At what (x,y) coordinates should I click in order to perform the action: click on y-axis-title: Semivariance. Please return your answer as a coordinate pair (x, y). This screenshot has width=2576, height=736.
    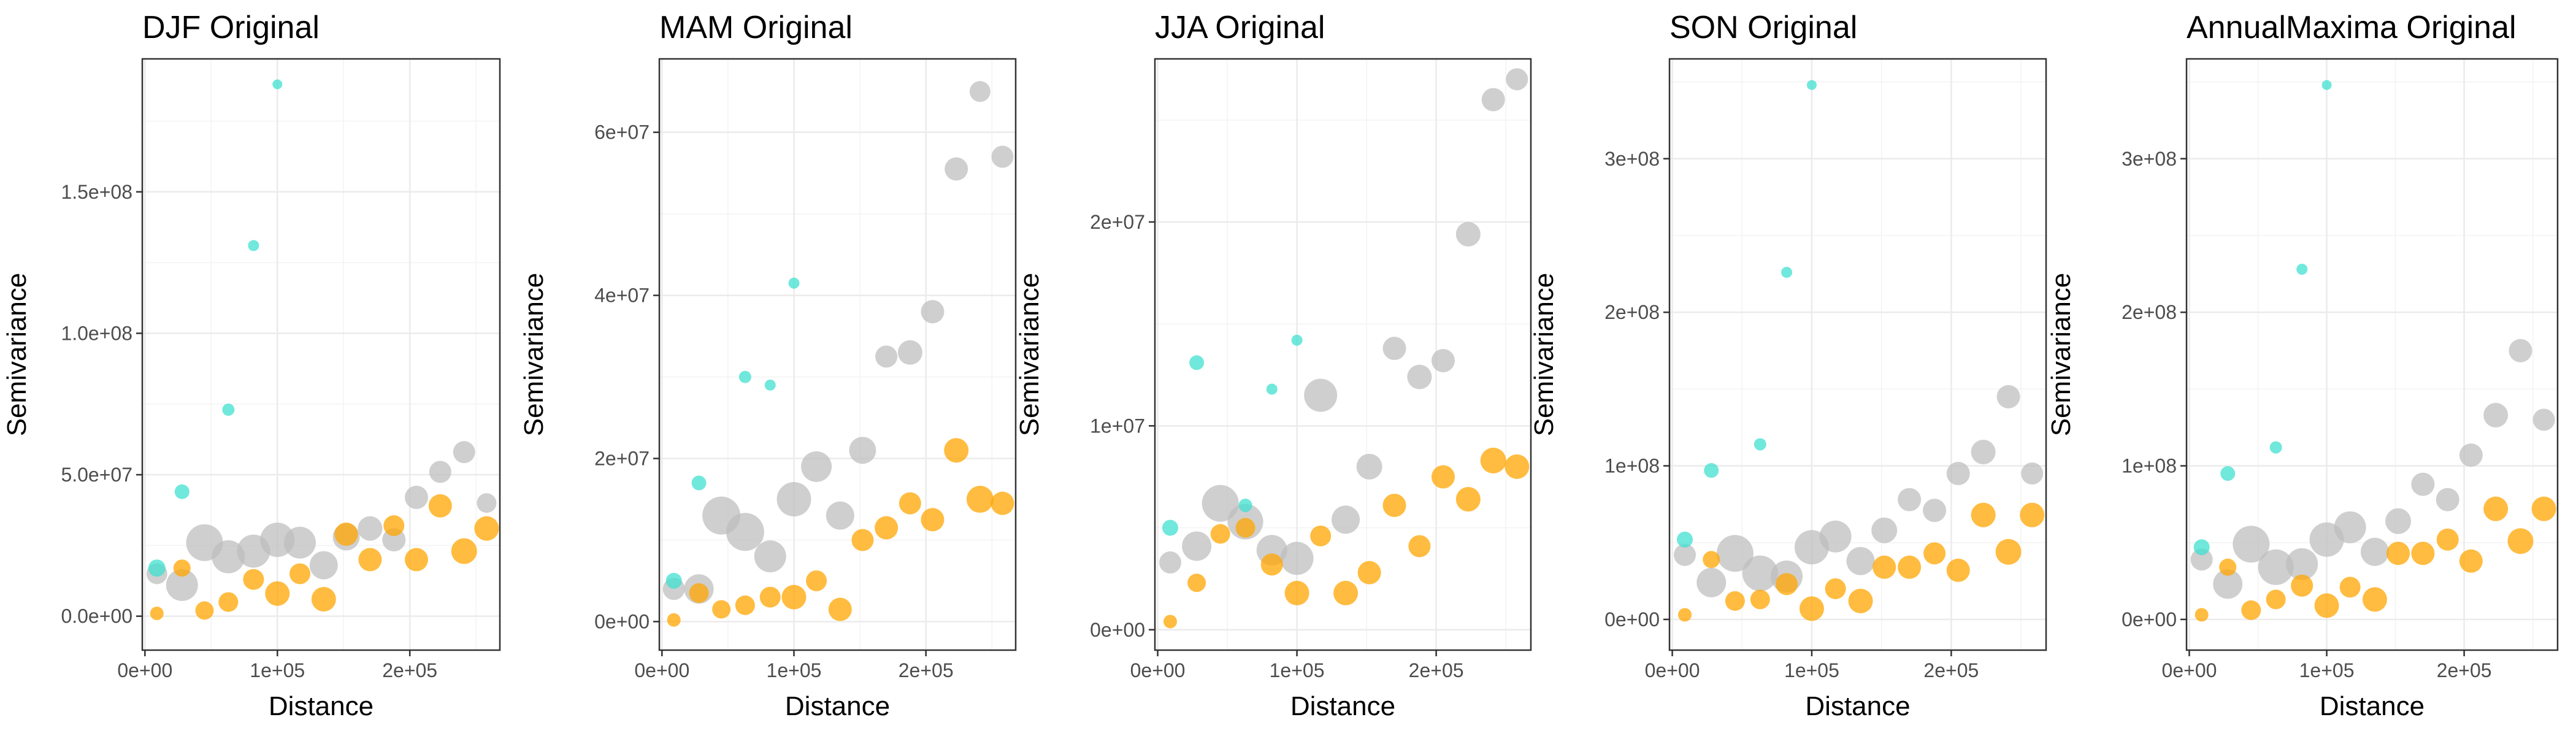
    Looking at the image, I should click on (1544, 355).